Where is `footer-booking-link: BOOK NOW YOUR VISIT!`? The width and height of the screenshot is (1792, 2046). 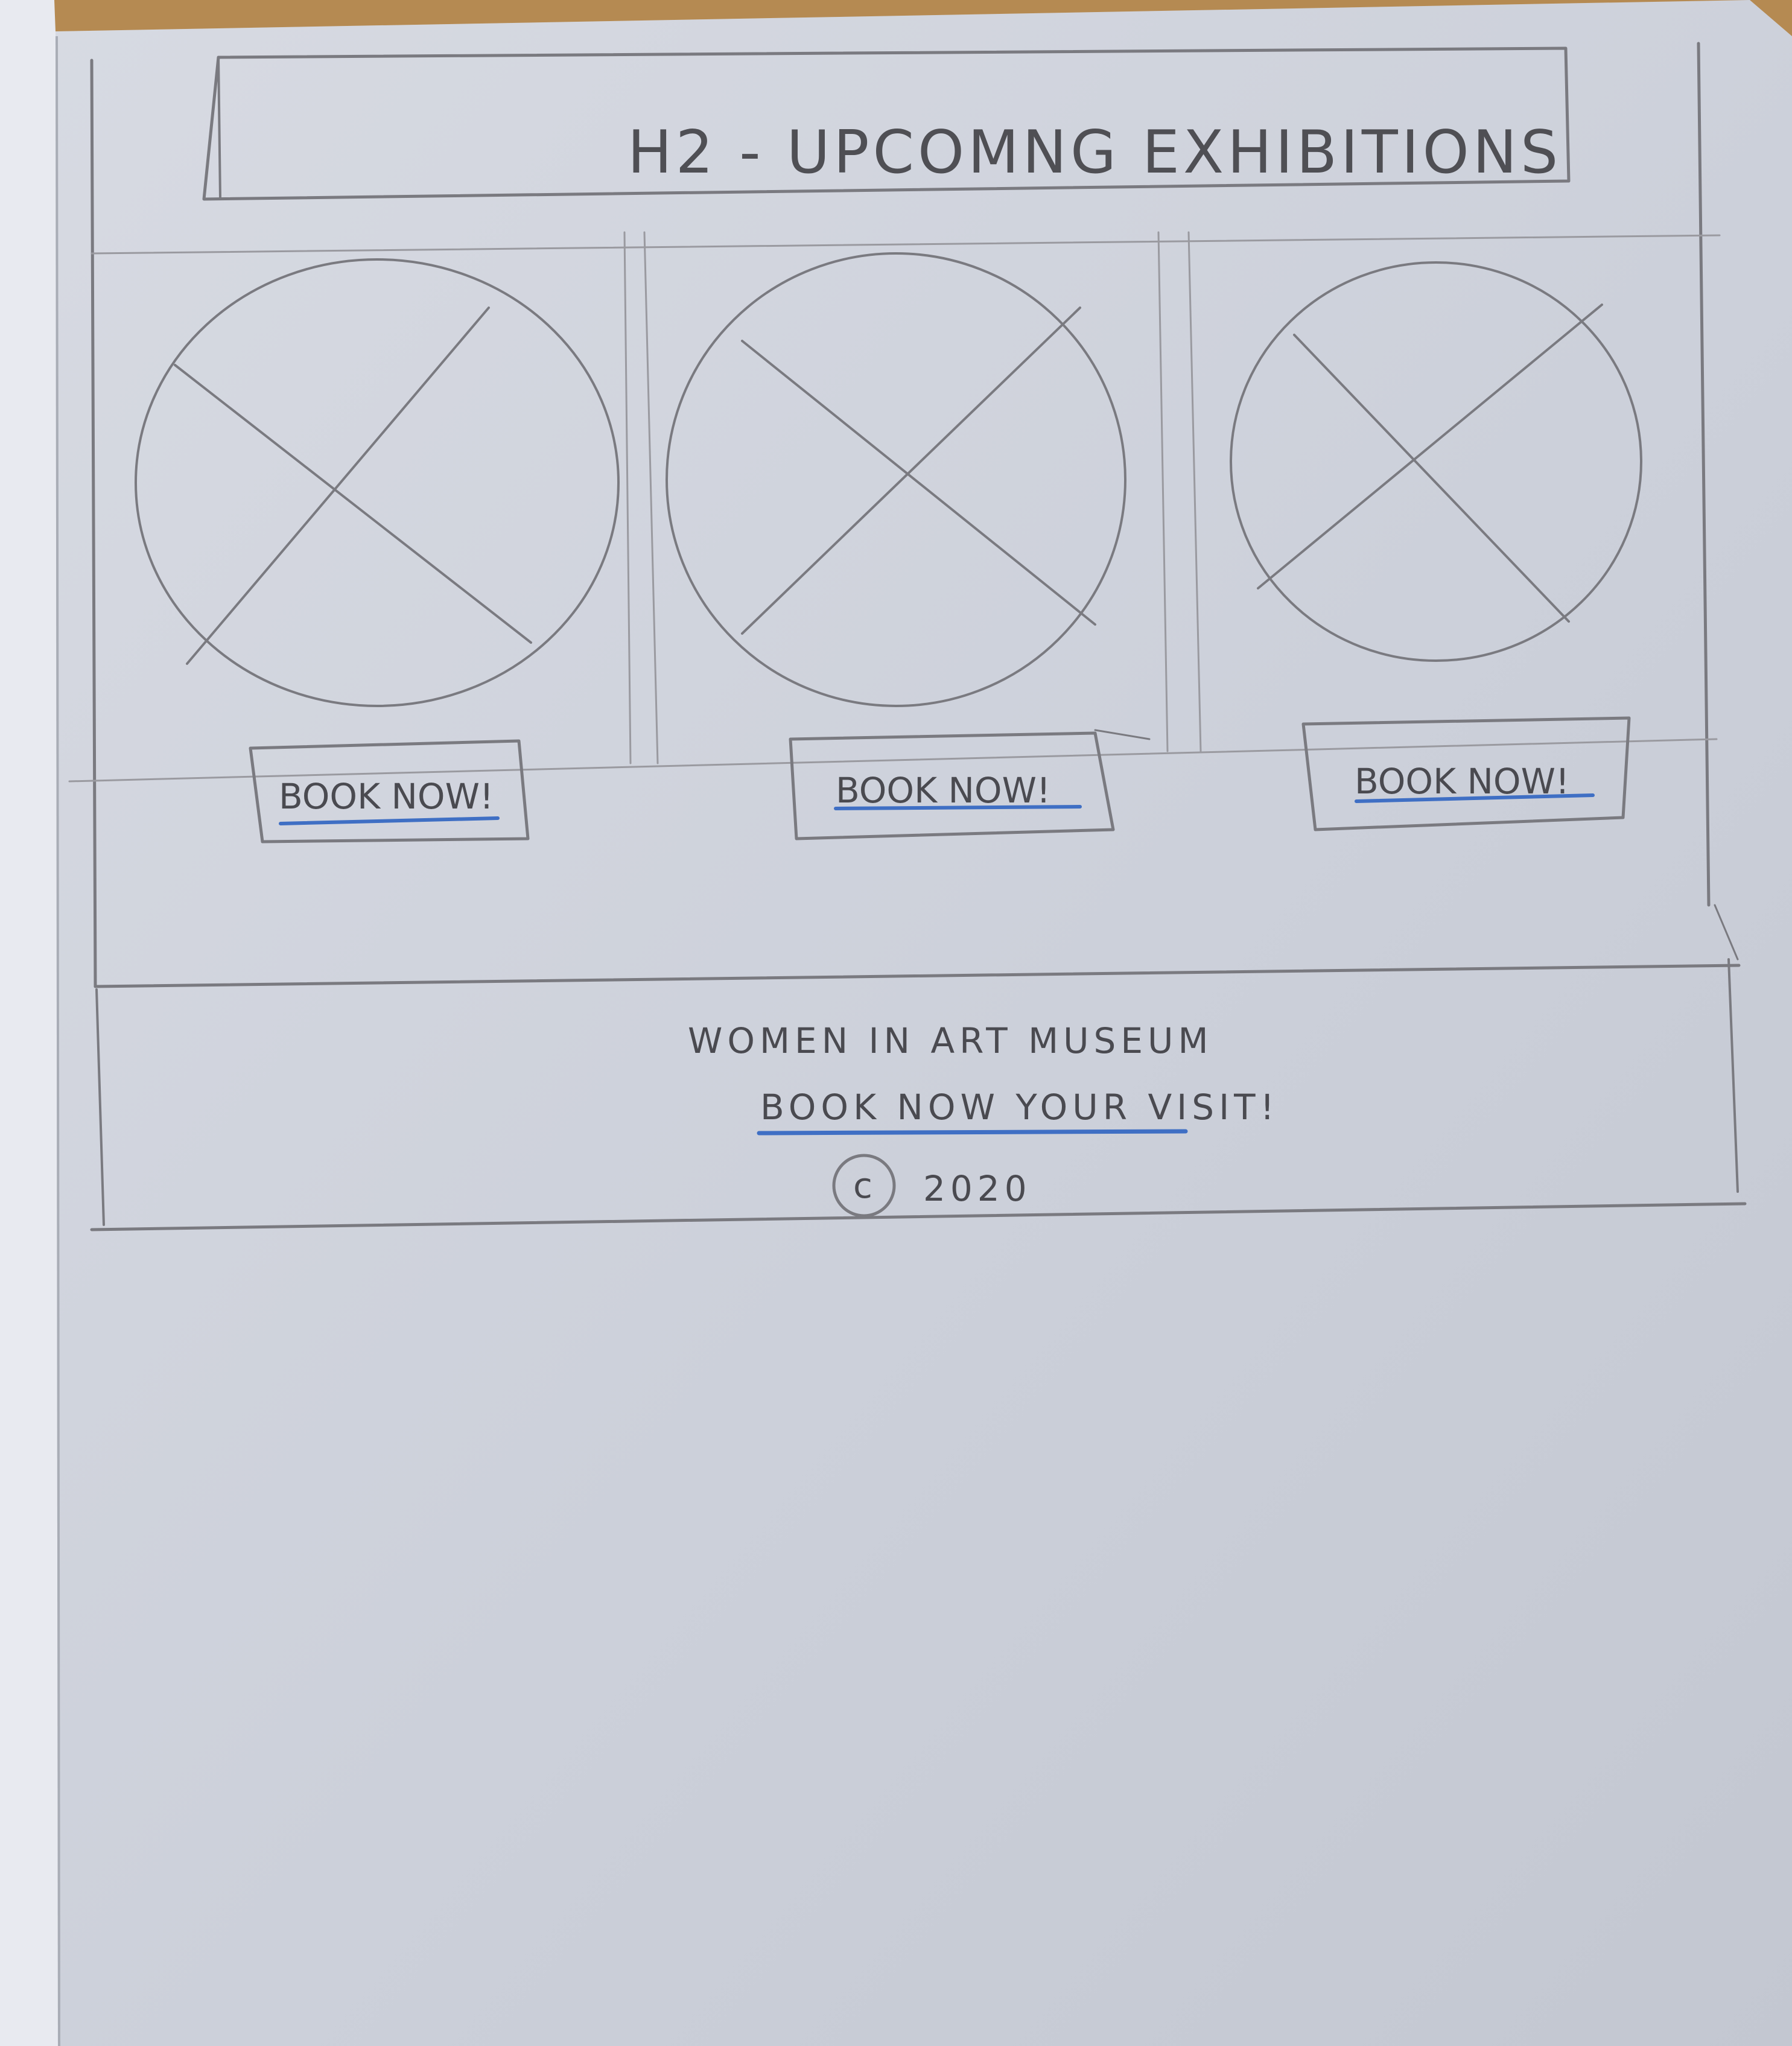
footer-booking-link: BOOK NOW YOUR VISIT! is located at coordinates (1018, 1111).